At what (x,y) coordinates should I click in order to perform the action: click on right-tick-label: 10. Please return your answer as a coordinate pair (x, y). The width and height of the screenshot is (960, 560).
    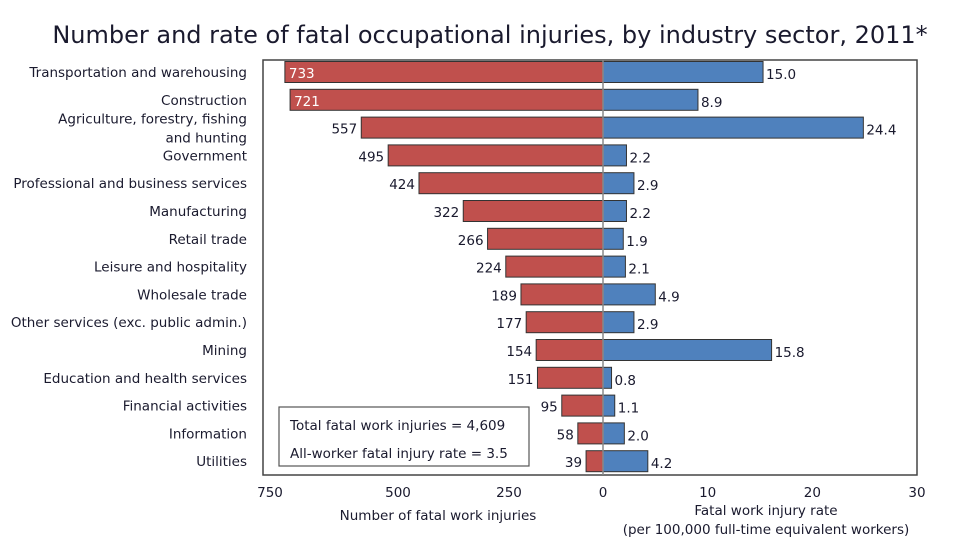
    Looking at the image, I should click on (707, 493).